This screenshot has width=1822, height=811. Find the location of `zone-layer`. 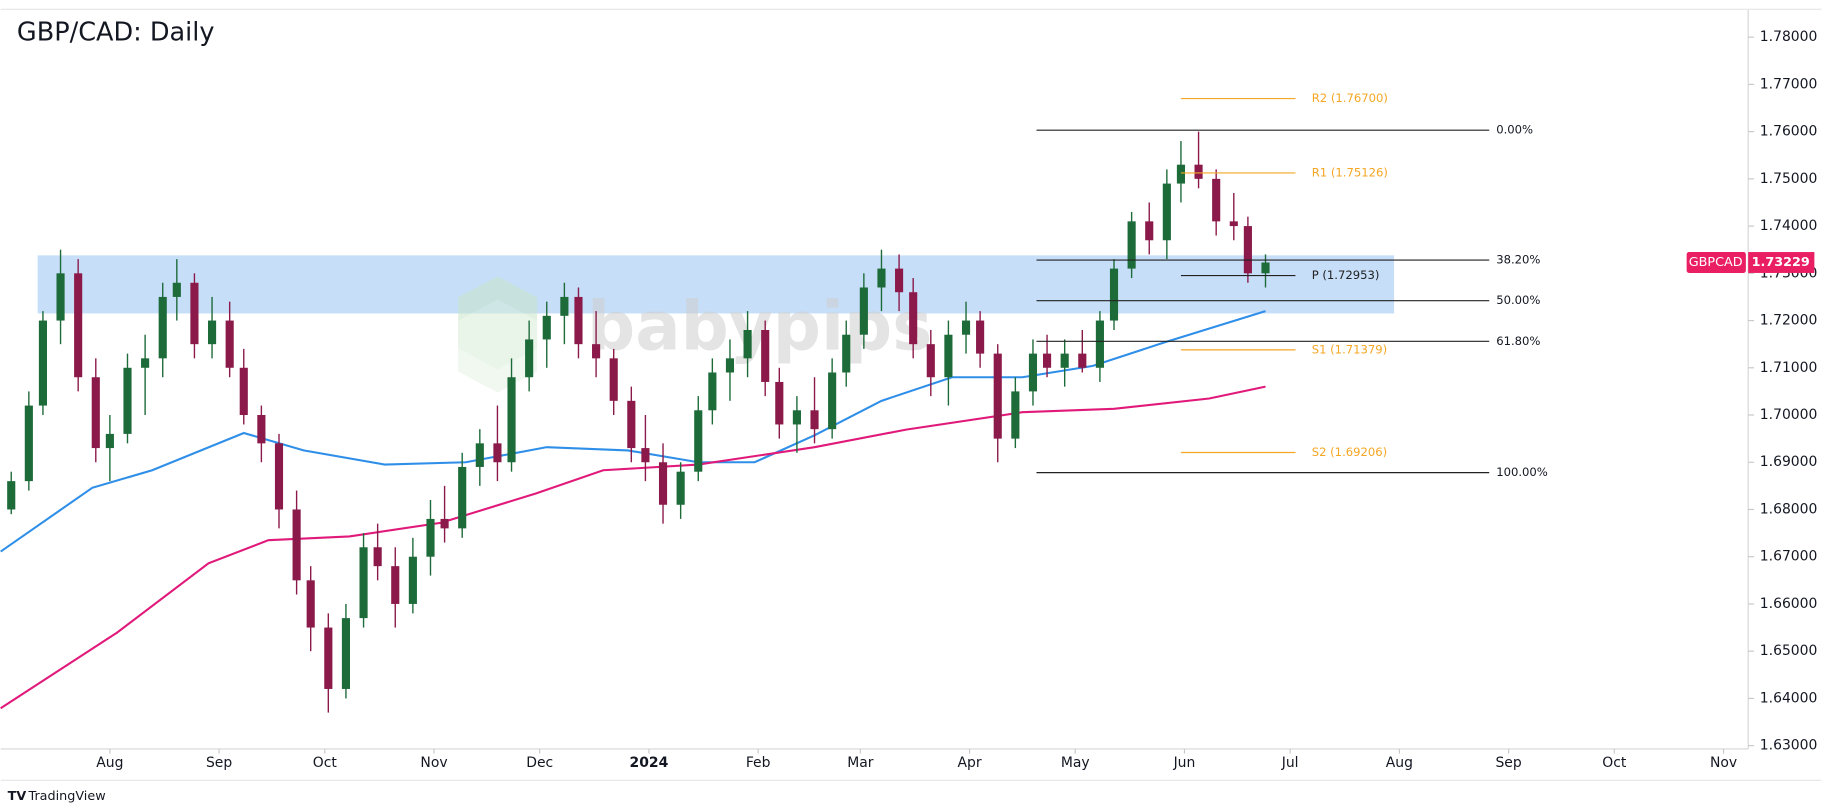

zone-layer is located at coordinates (716, 284).